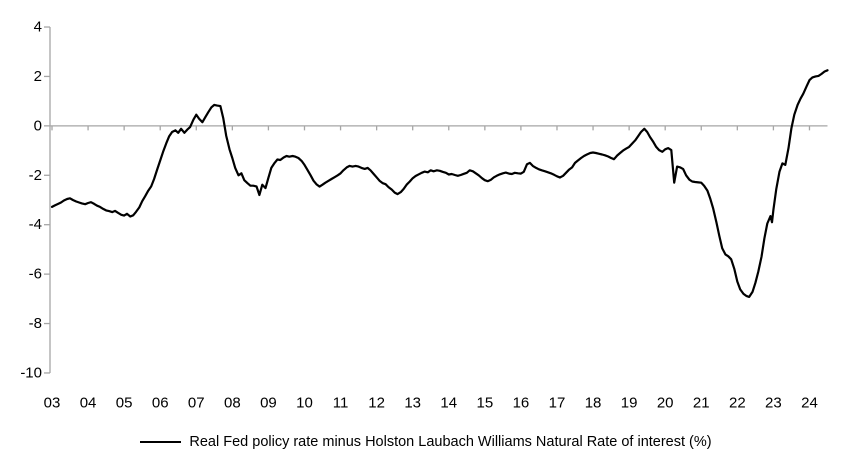 The image size is (852, 471). What do you see at coordinates (557, 402) in the screenshot?
I see `x-tick-label: 17` at bounding box center [557, 402].